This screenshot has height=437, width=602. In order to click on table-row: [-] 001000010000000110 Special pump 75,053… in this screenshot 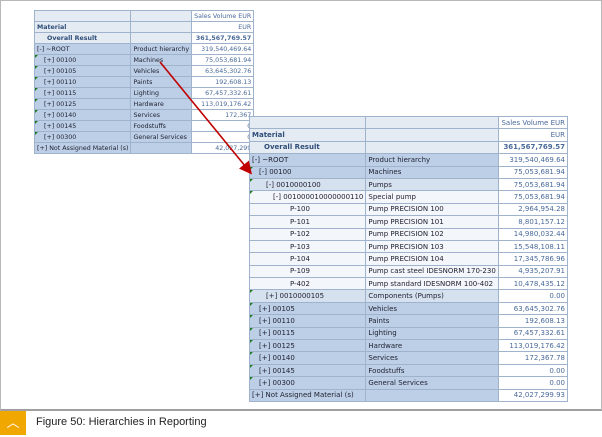, I will do `click(408, 197)`.